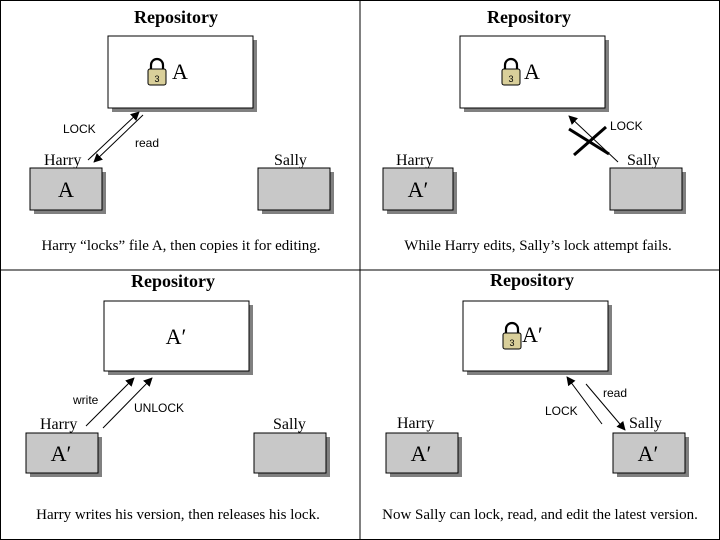 The width and height of the screenshot is (720, 540). I want to click on unlock-arrow, so click(127, 403).